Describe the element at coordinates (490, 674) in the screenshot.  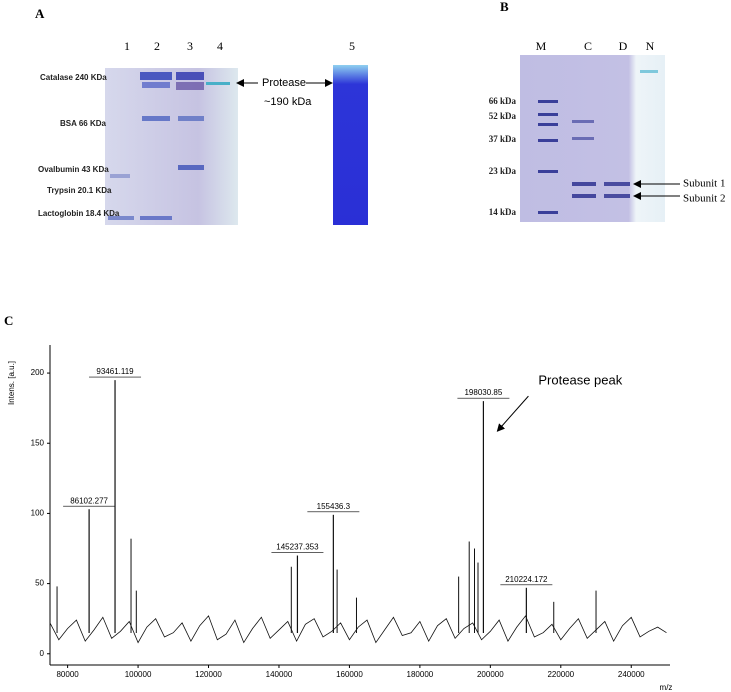
I see `x-tick-label: 200000` at that location.